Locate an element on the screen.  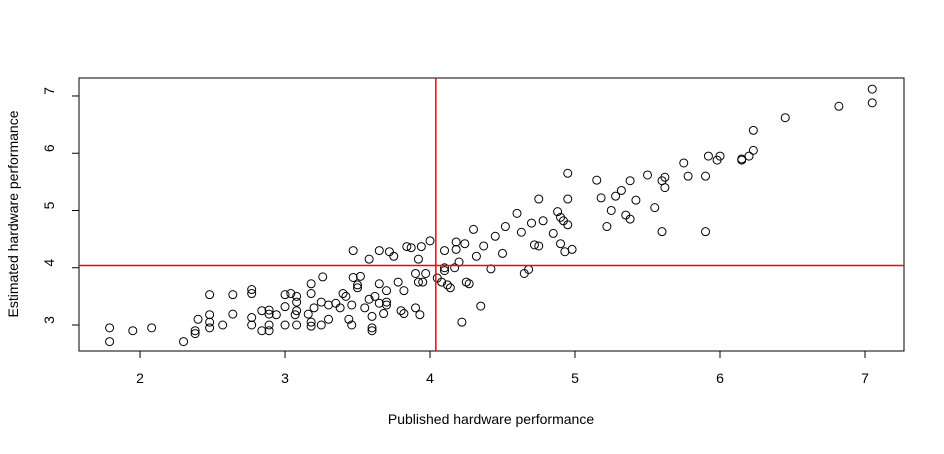
y-tick-label: 5 is located at coordinates (49, 205).